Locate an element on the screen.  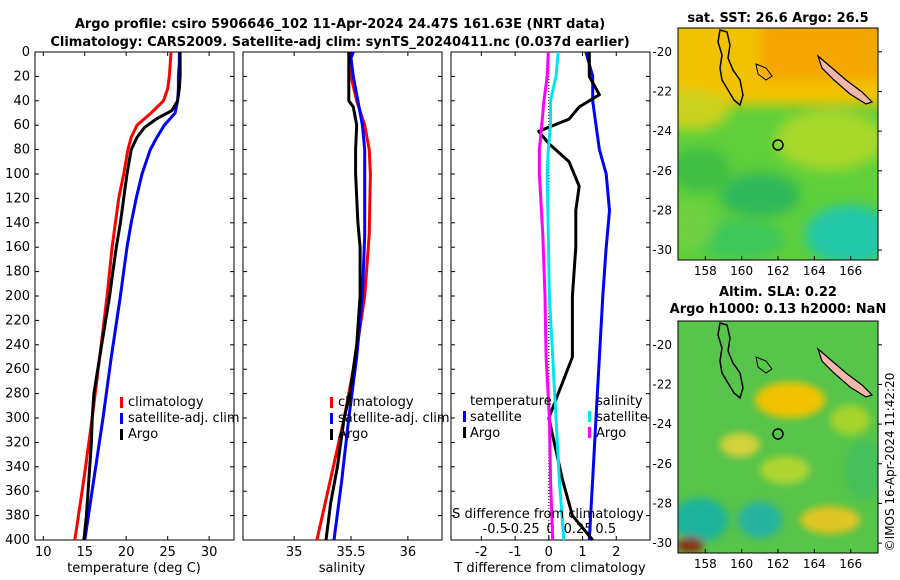
difference-chart: -2 -1 0 1 2-0.5-0.25 0 0.25 0.5 is located at coordinates (547, 305).